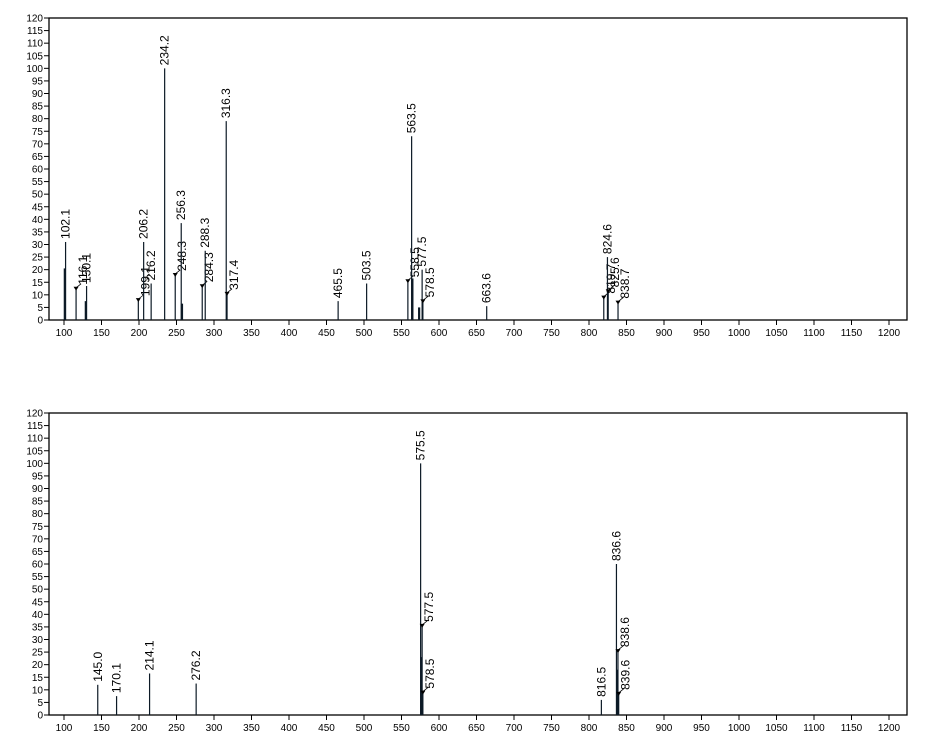  I want to click on x-tick-label: 500, so click(364, 333).